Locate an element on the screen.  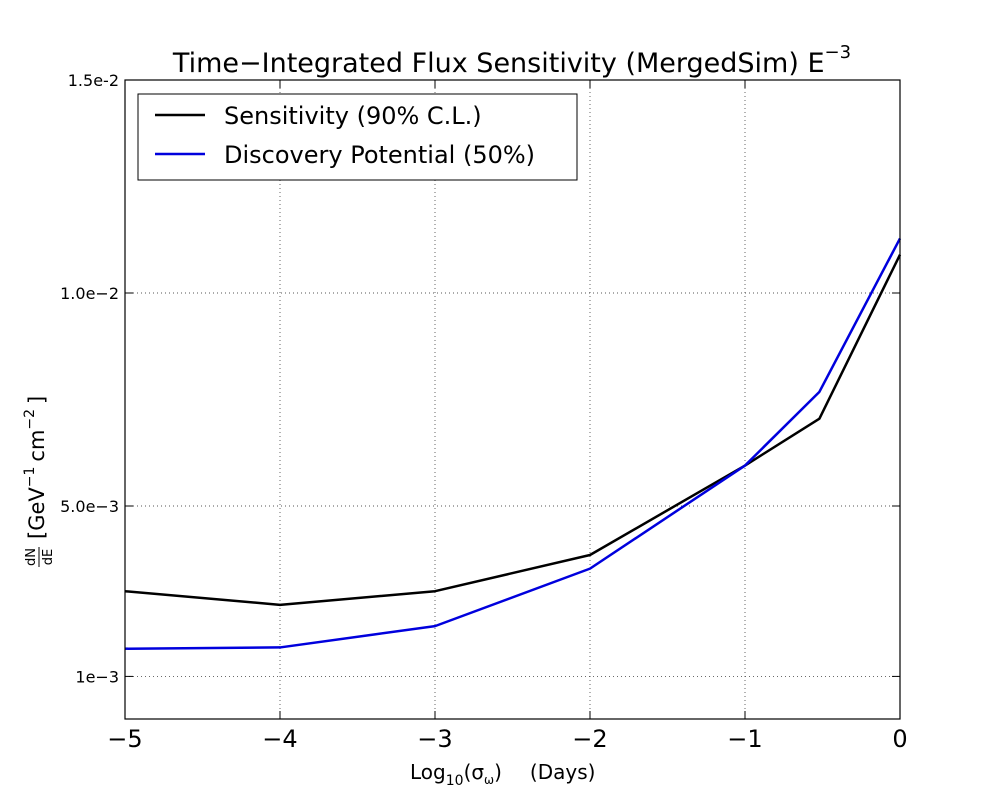
x-axis-label-base: Log is located at coordinates (428, 772).